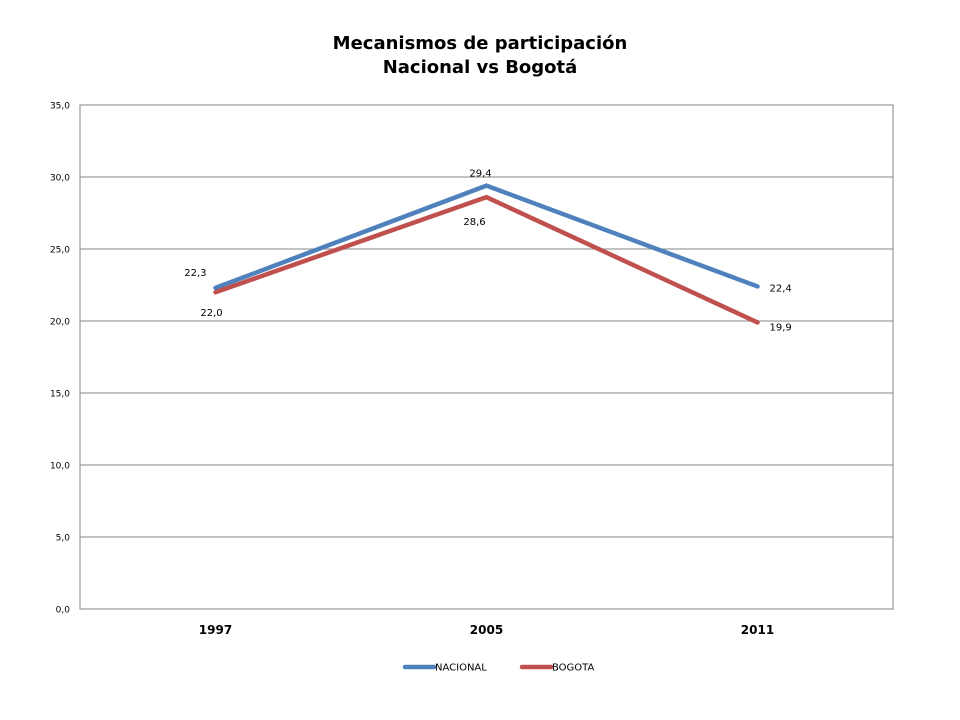 The height and width of the screenshot is (720, 960). Describe the element at coordinates (60, 467) in the screenshot. I see `y-tick-label: 10,0` at that location.